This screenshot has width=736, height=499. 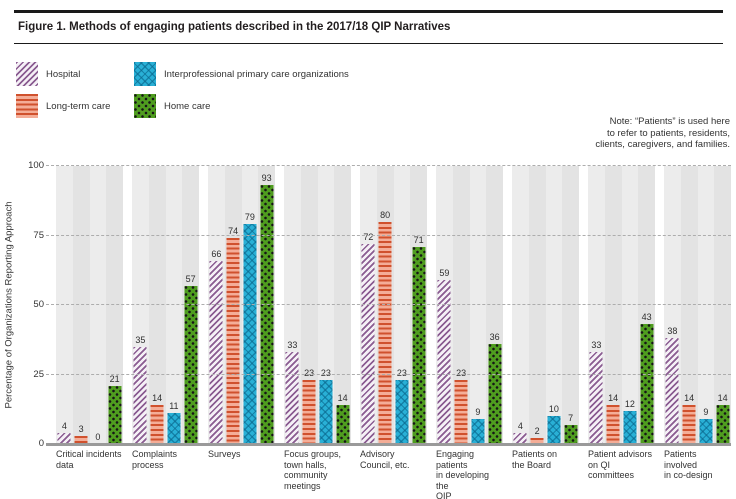 I want to click on bar-value-label: 38, so click(x=672, y=331).